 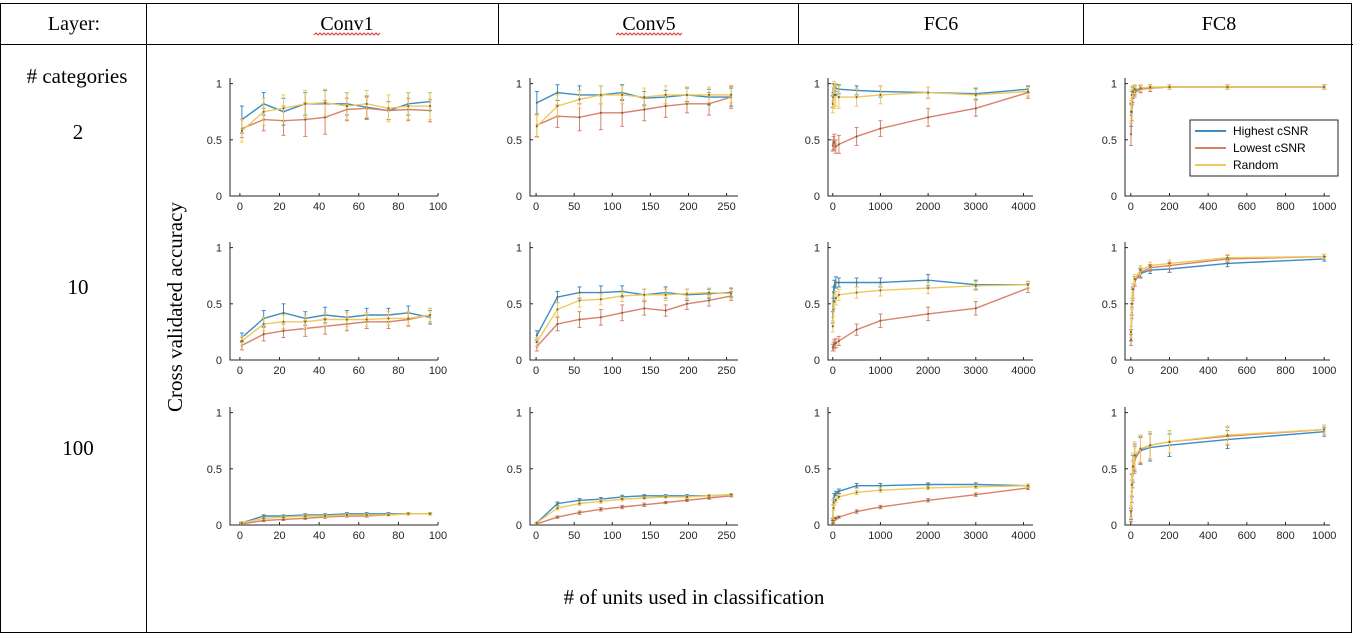 I want to click on column-header-fc6: FC6, so click(x=941, y=24).